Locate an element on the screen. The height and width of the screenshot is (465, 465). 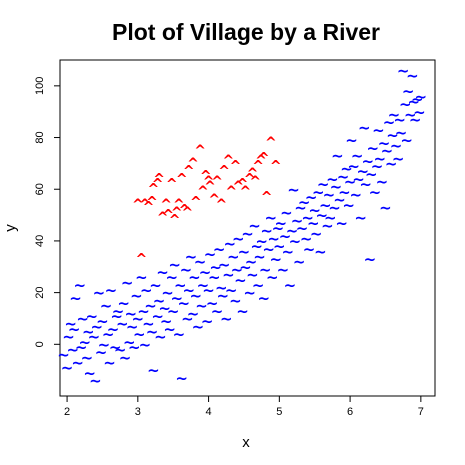
x-tick-label: 4 is located at coordinates (209, 412).